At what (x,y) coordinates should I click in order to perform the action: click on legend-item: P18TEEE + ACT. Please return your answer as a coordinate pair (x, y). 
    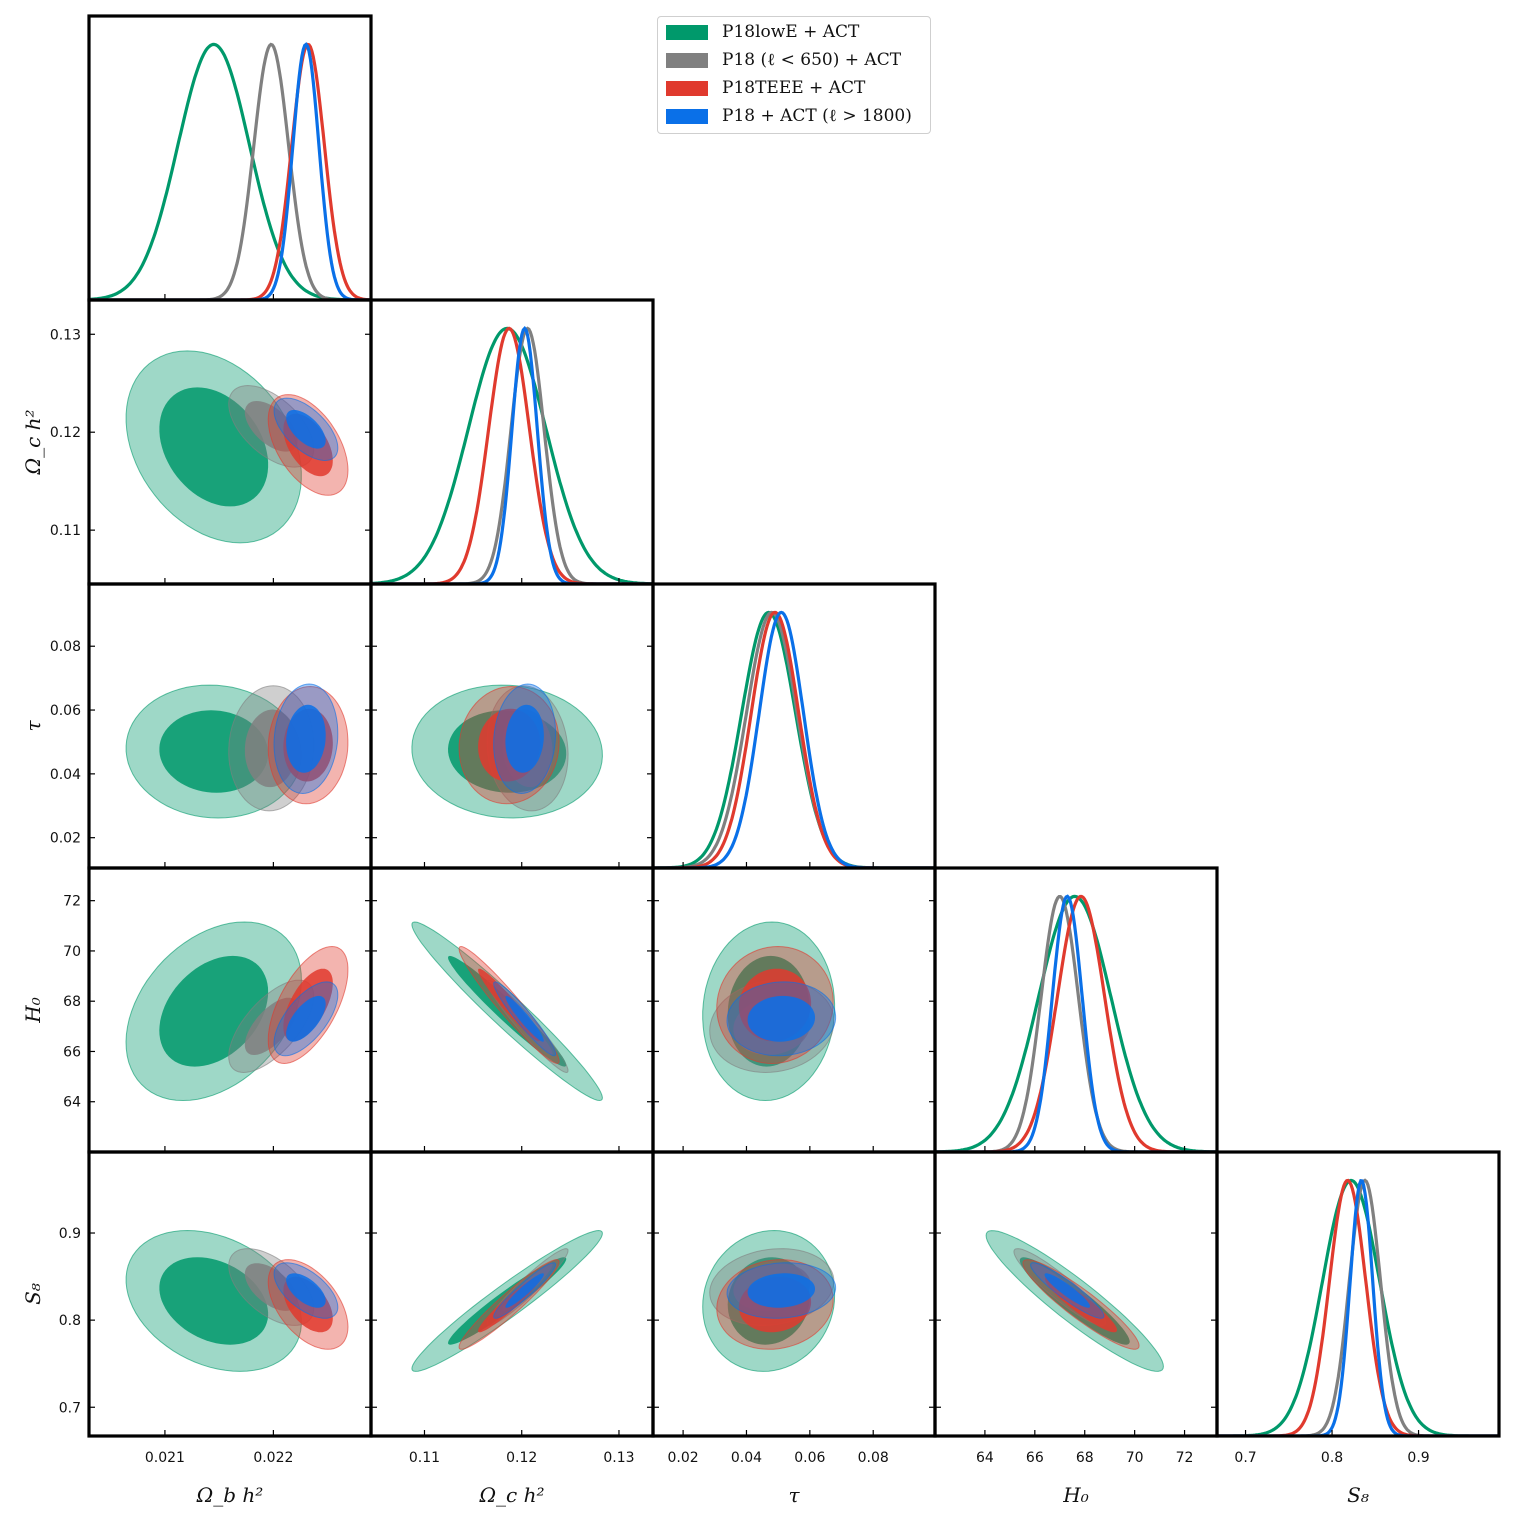
    Looking at the image, I should click on (765, 88).